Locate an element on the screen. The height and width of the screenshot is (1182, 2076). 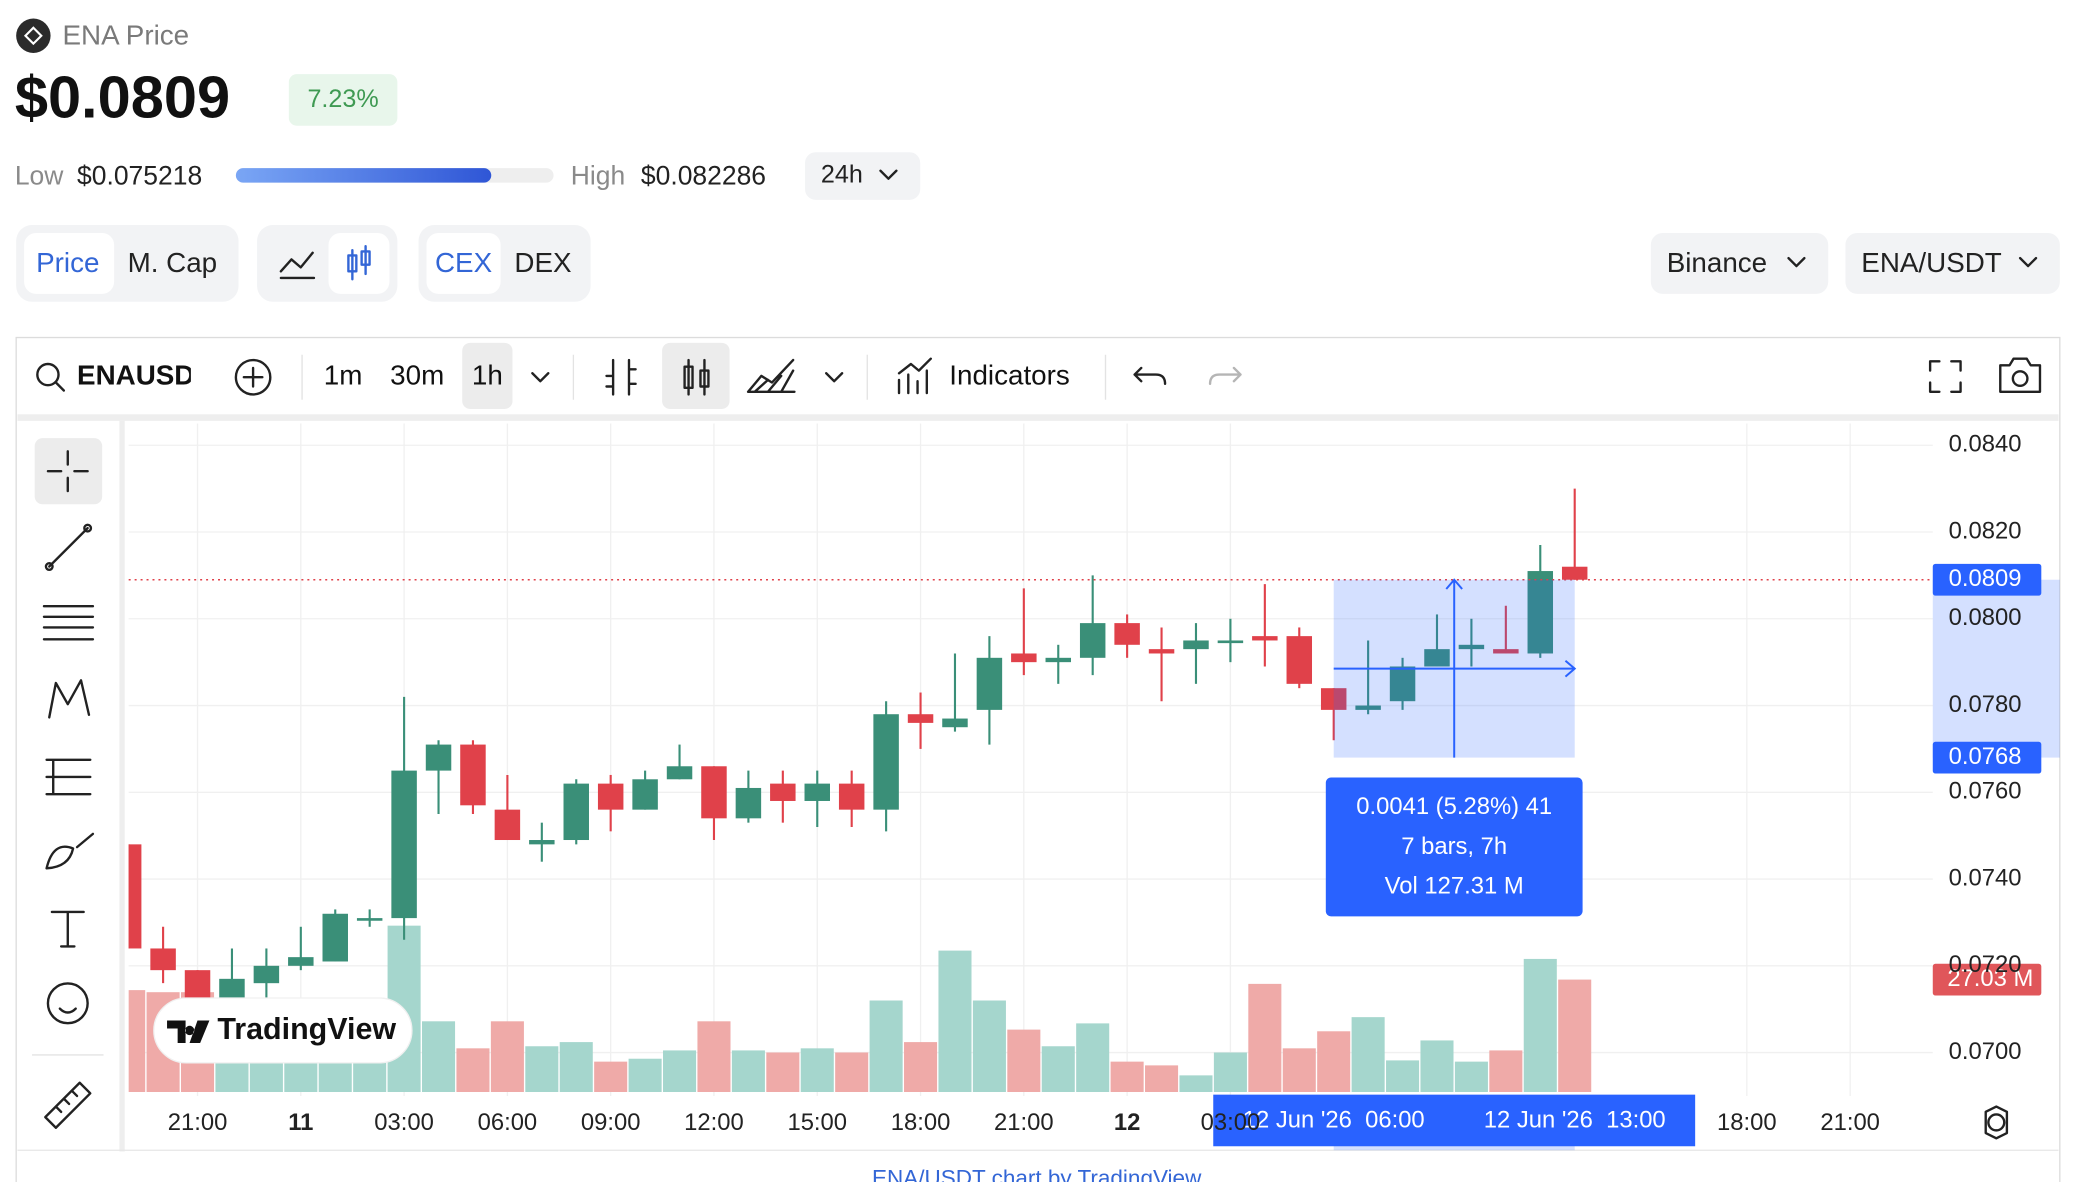
crosshair-icon is located at coordinates (67, 471).